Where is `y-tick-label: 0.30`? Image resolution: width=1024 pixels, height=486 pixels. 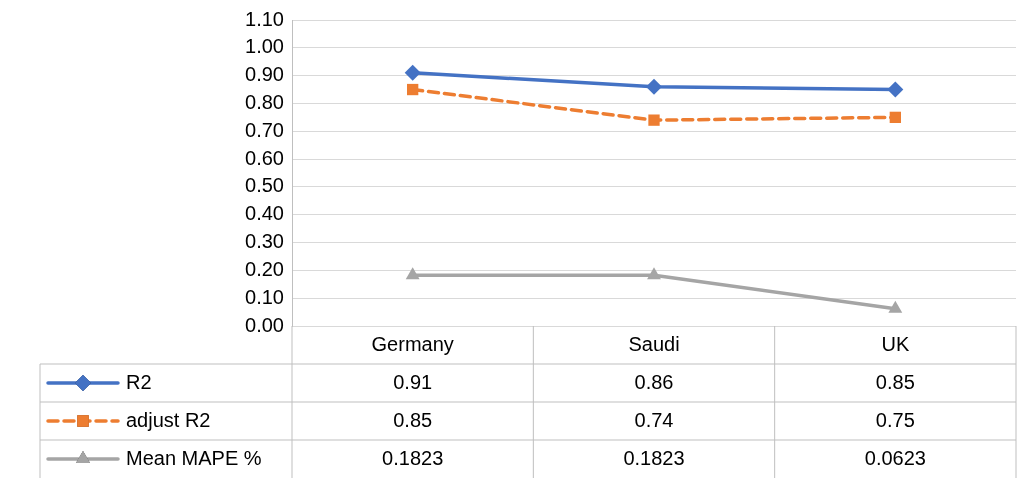 y-tick-label: 0.30 is located at coordinates (264, 241).